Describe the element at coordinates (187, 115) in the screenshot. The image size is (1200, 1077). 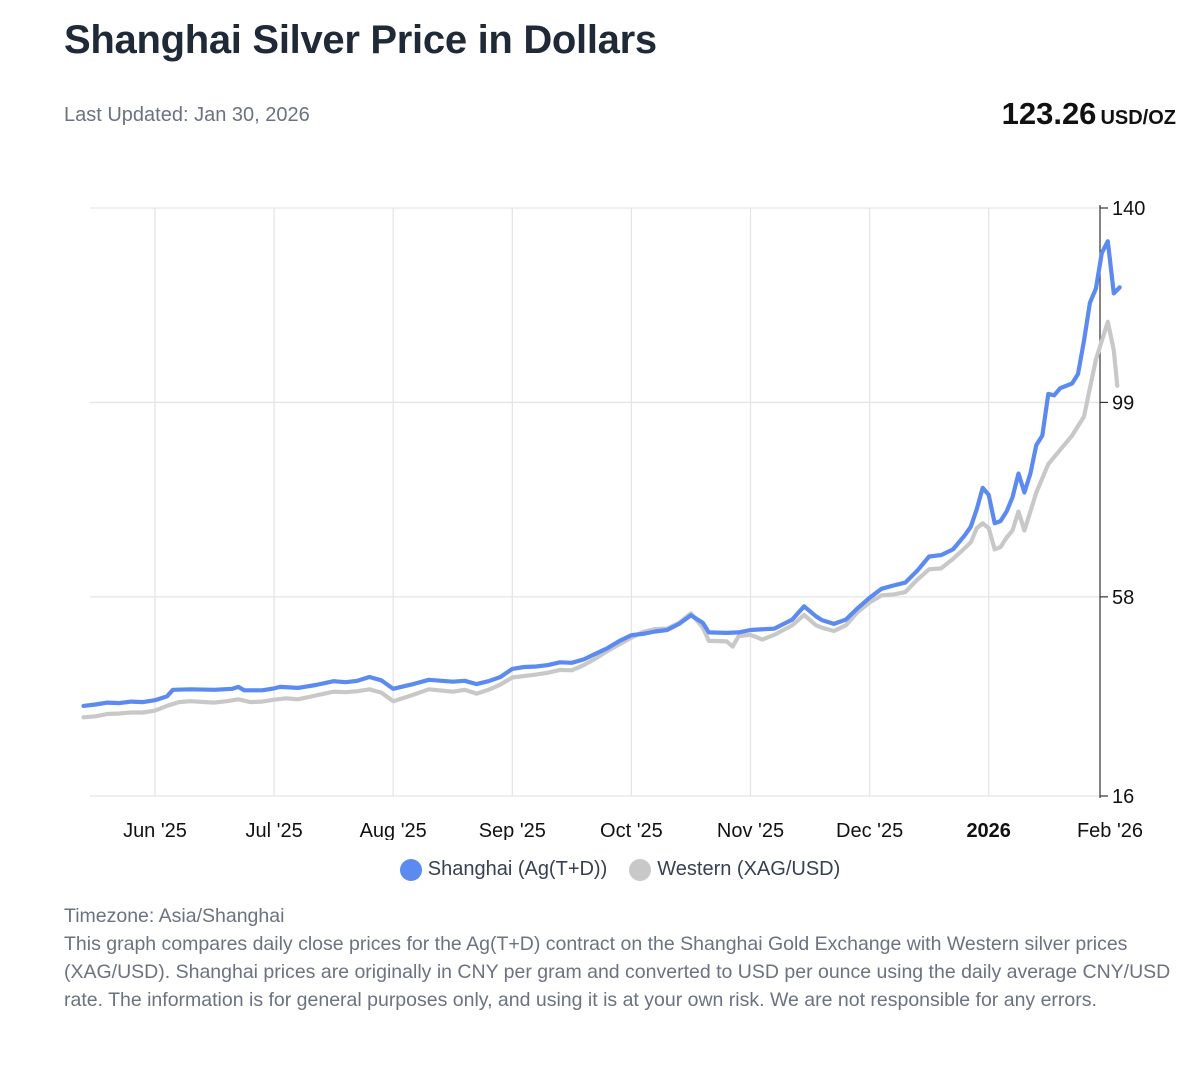
I see `last-updated: Last Updated: Jan 30, 2026` at that location.